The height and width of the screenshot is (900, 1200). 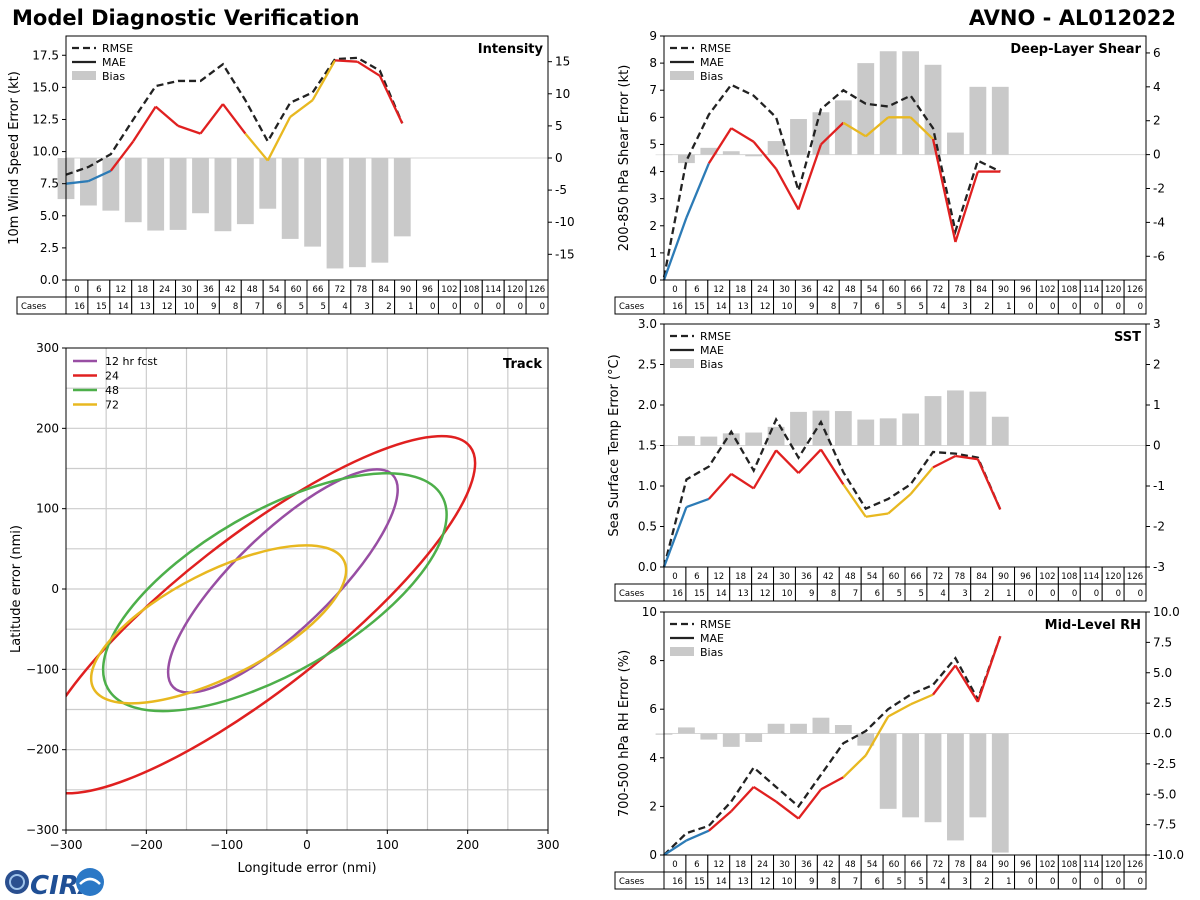 What do you see at coordinates (387, 845) in the screenshot?
I see `x-tick-label: 100` at bounding box center [387, 845].